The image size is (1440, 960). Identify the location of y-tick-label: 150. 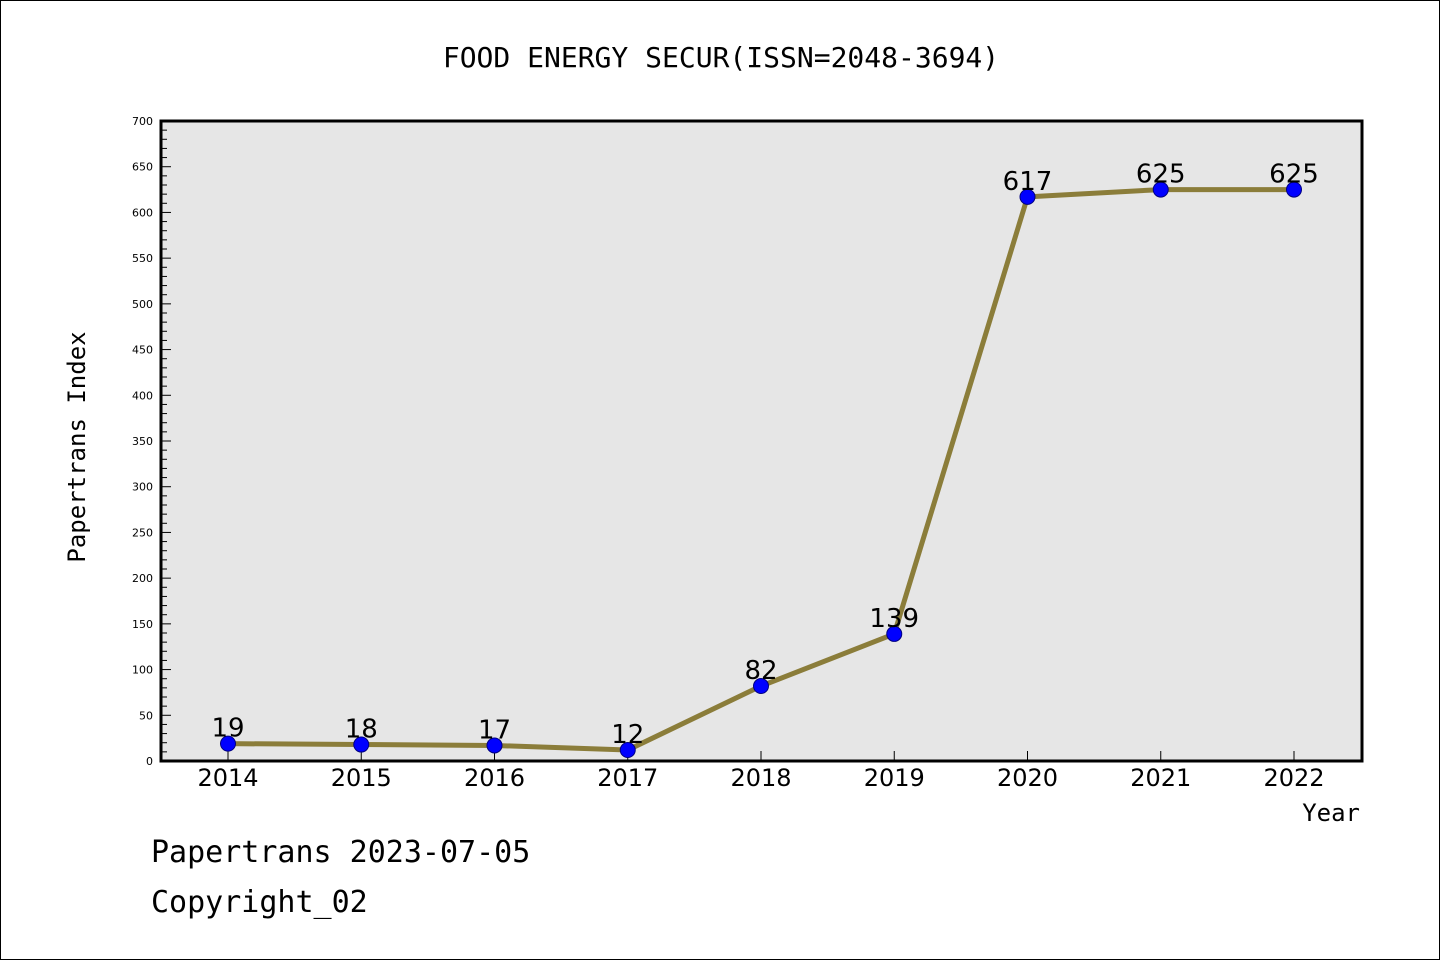
(142, 624).